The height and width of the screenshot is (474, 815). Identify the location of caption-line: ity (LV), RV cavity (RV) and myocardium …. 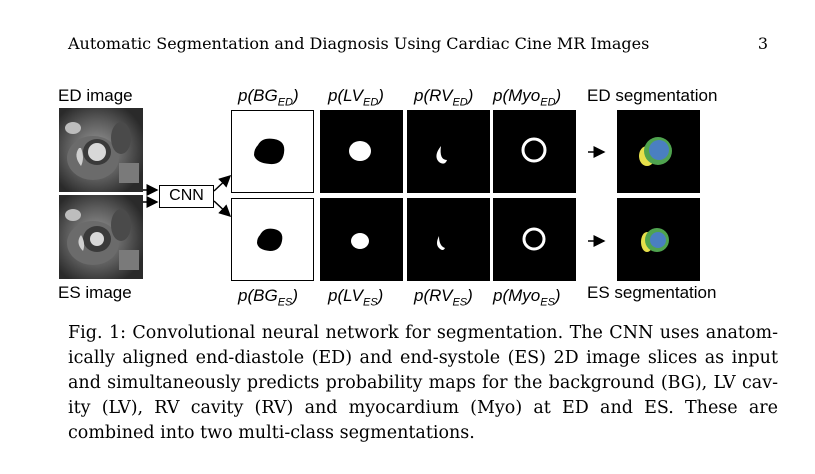
(423, 408).